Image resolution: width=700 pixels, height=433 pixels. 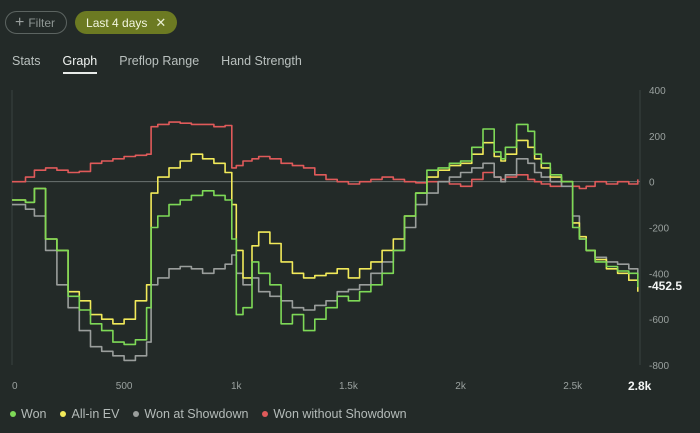 What do you see at coordinates (161, 22) in the screenshot?
I see `close-icon: ✕` at bounding box center [161, 22].